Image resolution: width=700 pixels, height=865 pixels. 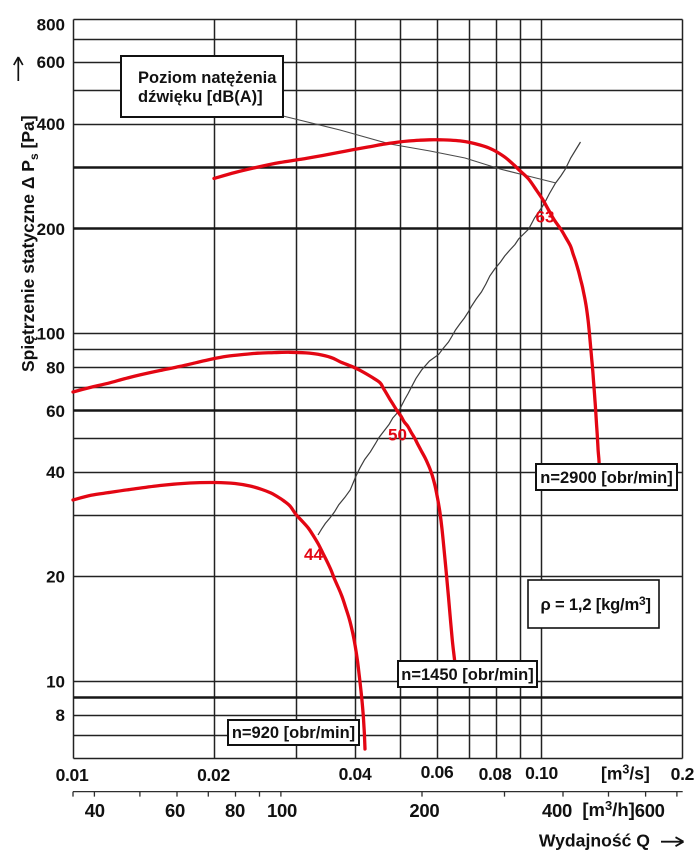 I want to click on svg-text: ρ = 1,2 [kg/m3], so click(x=596, y=604).